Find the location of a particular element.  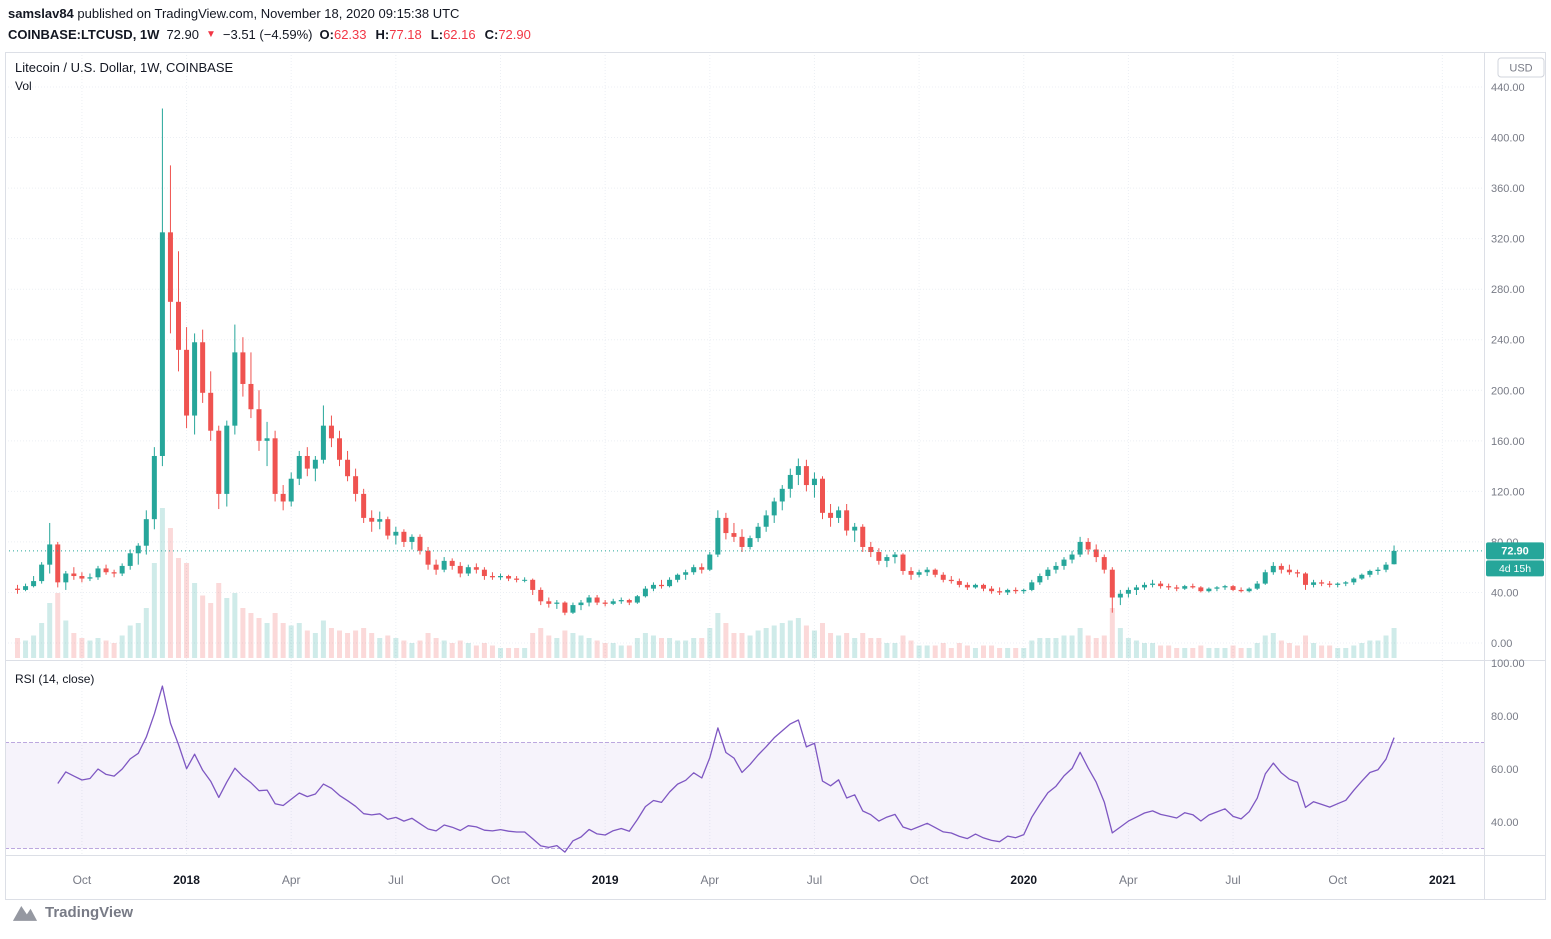

svg-text: 100.00 is located at coordinates (1508, 664).